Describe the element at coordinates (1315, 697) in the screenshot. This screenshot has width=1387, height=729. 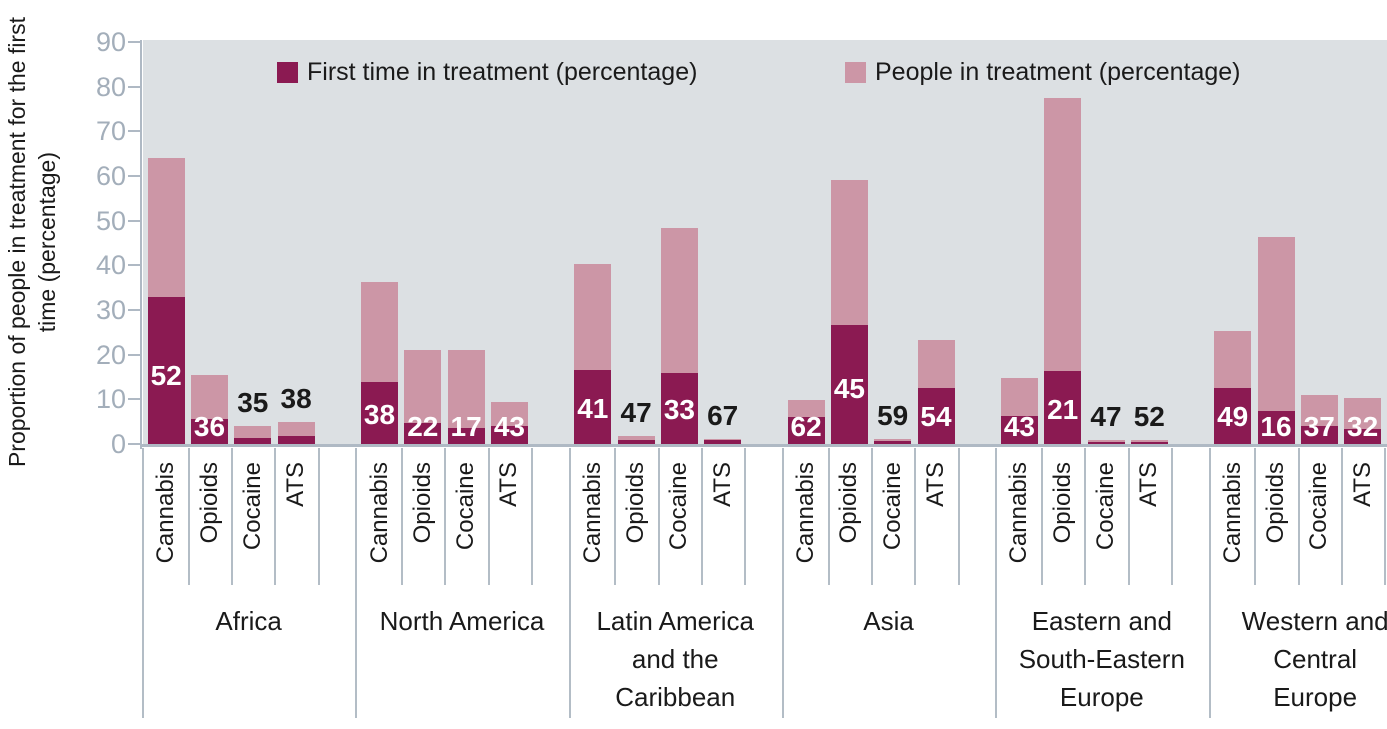
I see `group-label-line: Europe` at that location.